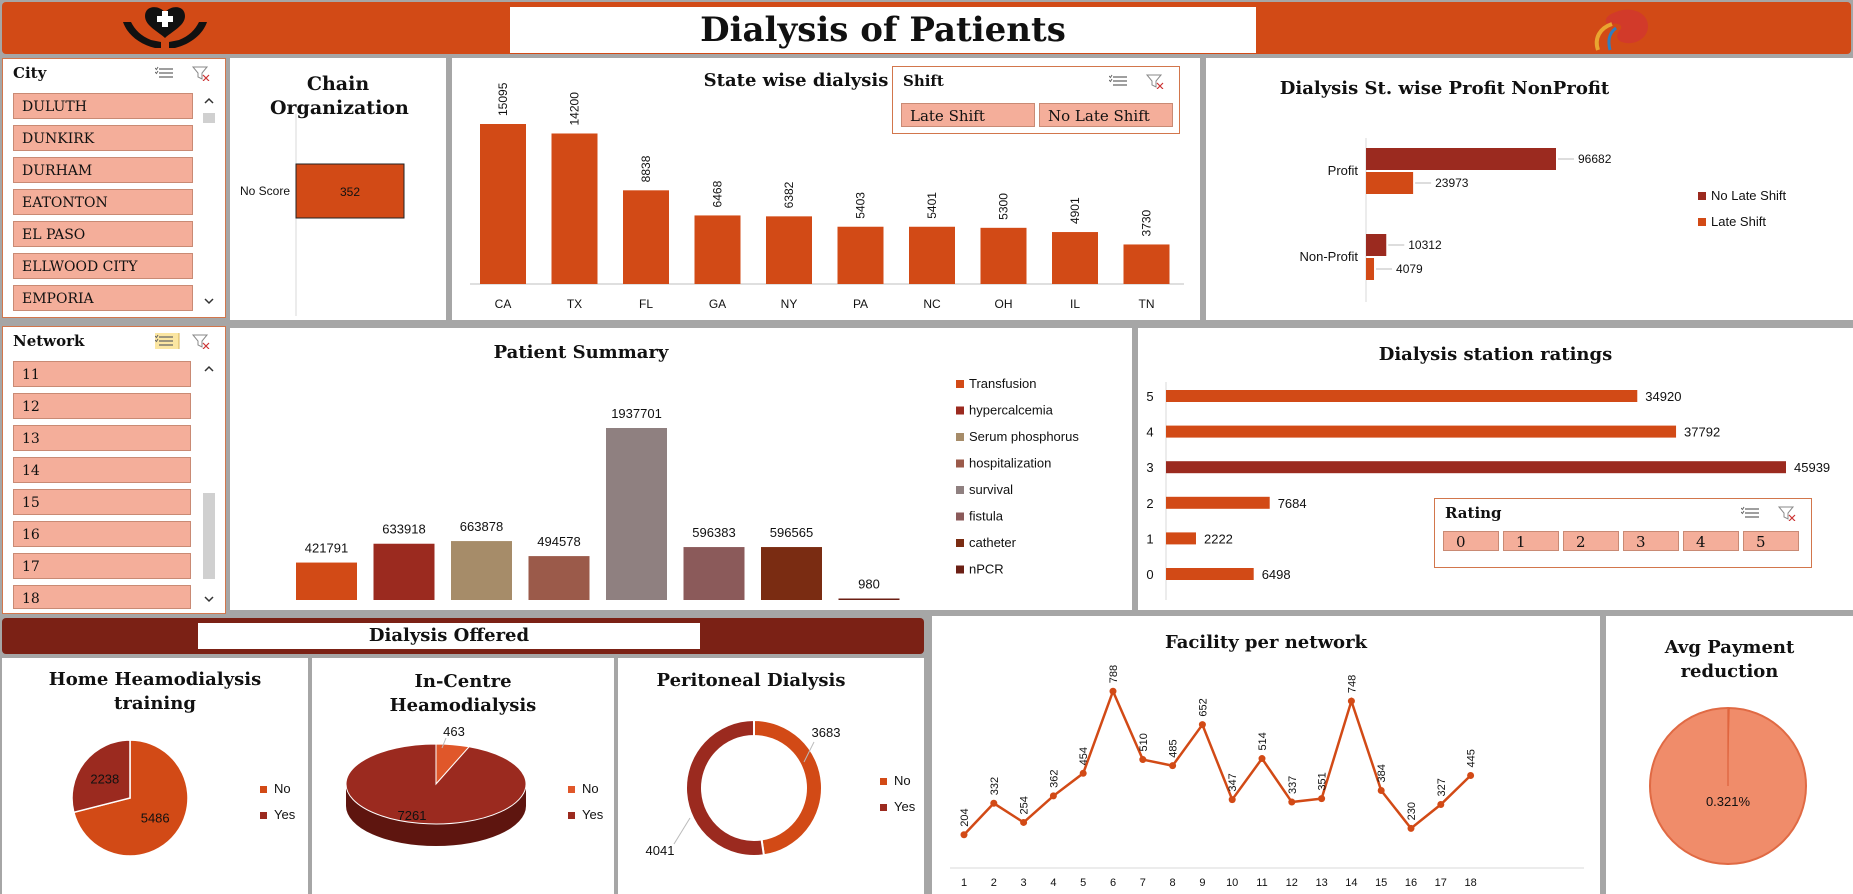  What do you see at coordinates (1442, 787) in the screenshot?
I see `facility-data-label: 327` at bounding box center [1442, 787].